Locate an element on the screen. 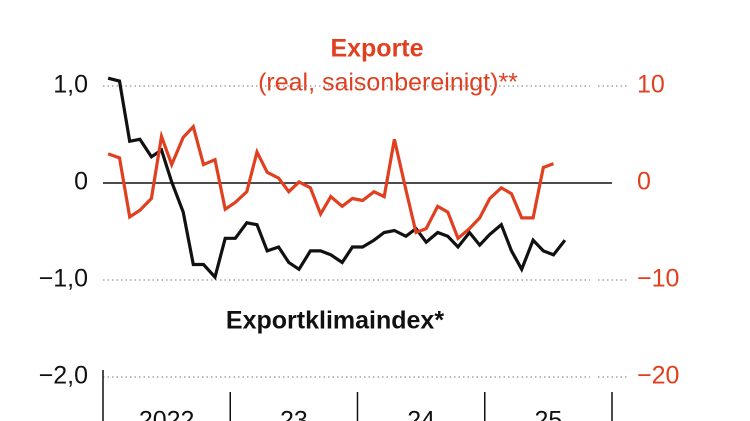 This screenshot has height=421, width=750. y-tick-label: −1,0 is located at coordinates (63, 279).